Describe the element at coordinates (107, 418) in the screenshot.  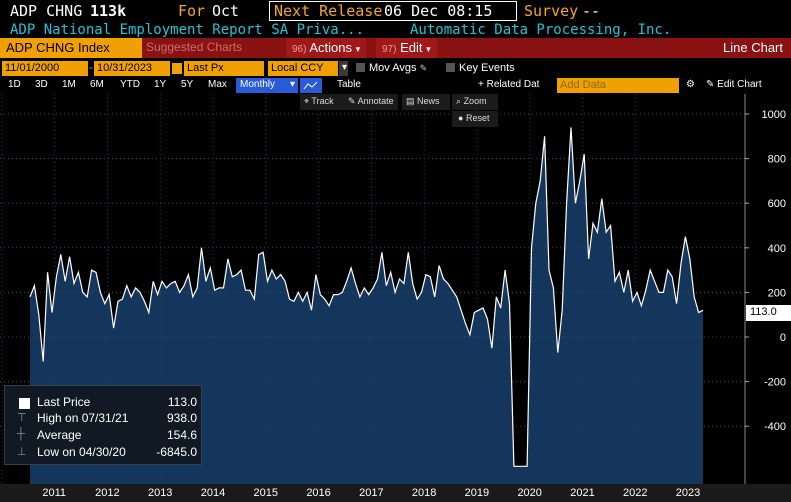
I see `legend-high: ⊤ High on 07/31/21 938.0` at that location.